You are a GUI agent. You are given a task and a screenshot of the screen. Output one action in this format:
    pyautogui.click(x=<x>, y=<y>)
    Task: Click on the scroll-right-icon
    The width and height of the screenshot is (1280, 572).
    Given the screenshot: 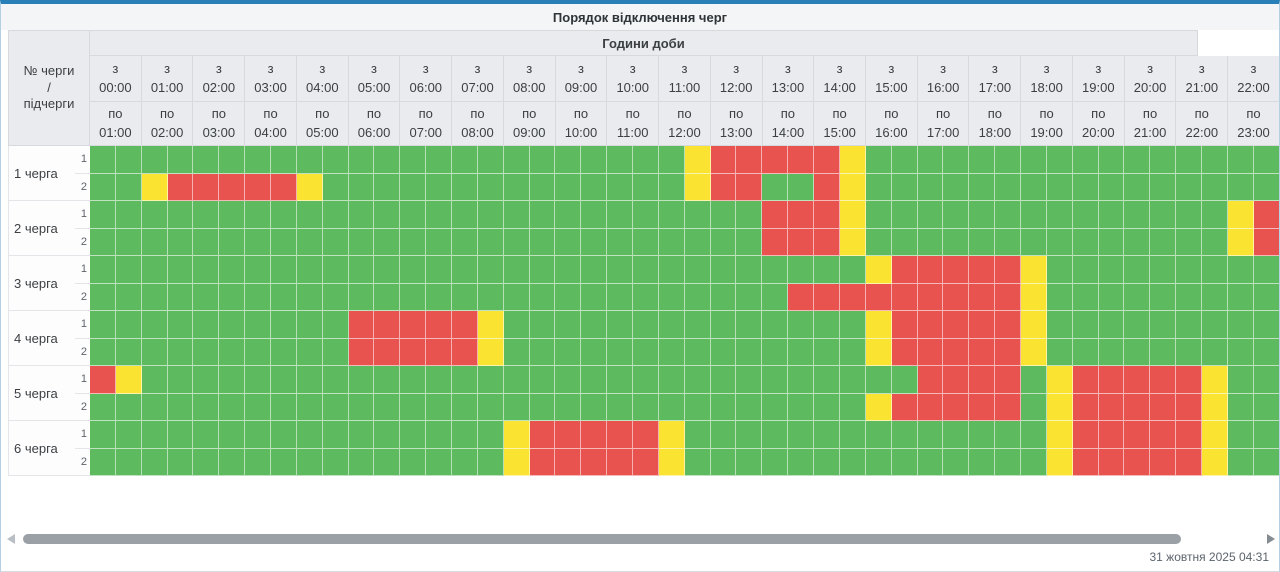 What is the action you would take?
    pyautogui.click(x=1271, y=539)
    